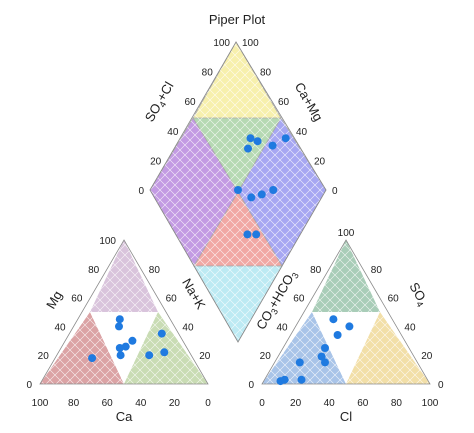 The height and width of the screenshot is (433, 474). Describe the element at coordinates (266, 356) in the screenshot. I see `anion-left-tick: 20` at that location.